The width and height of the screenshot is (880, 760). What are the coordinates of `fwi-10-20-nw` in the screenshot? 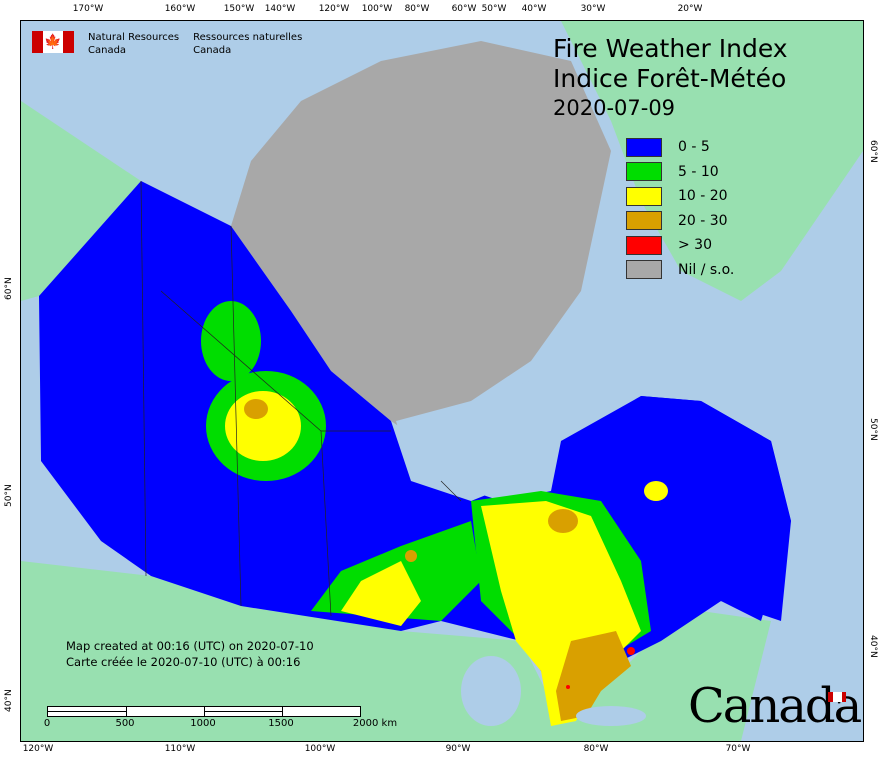 It's located at (263, 426).